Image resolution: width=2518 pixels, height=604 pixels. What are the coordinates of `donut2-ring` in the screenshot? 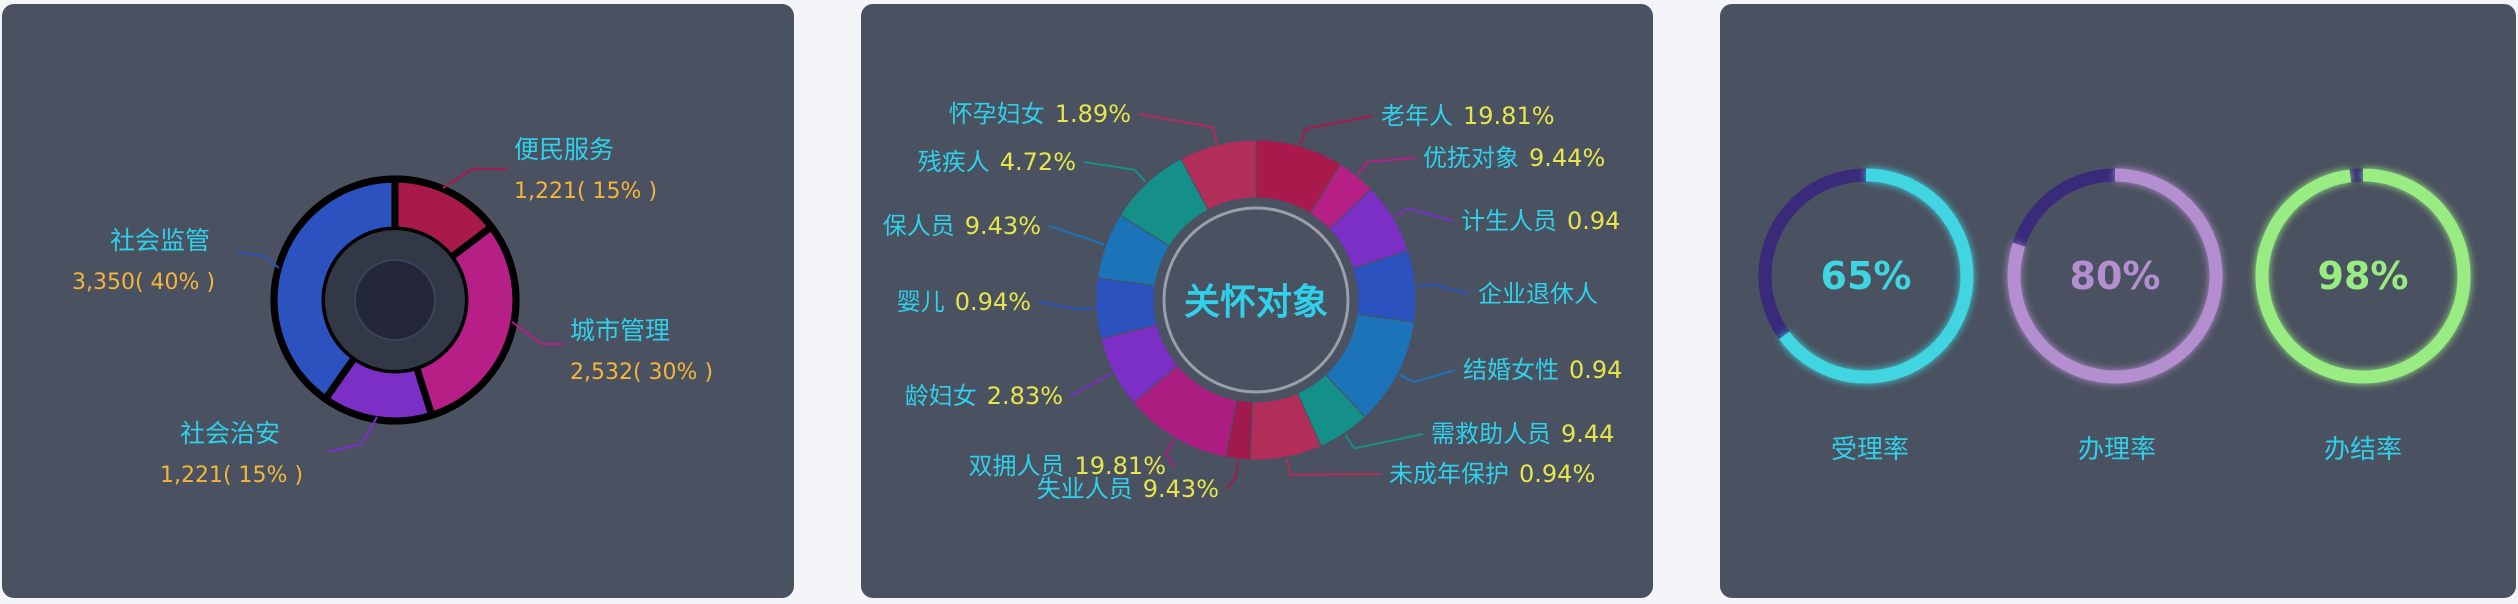 It's located at (1256, 300).